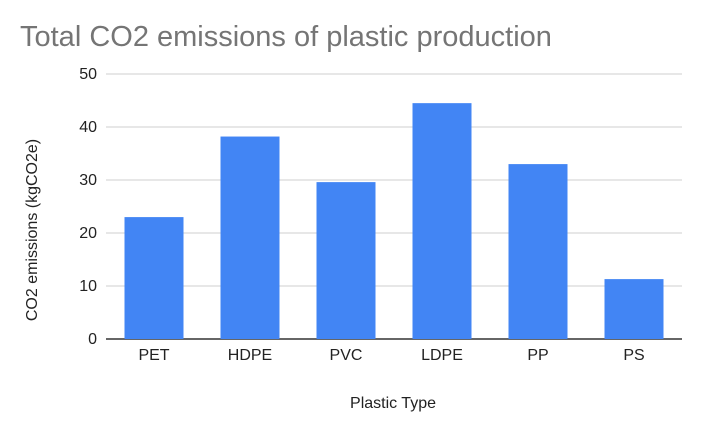 This screenshot has width=704, height=433. I want to click on x-axis-title: Plastic Type, so click(393, 403).